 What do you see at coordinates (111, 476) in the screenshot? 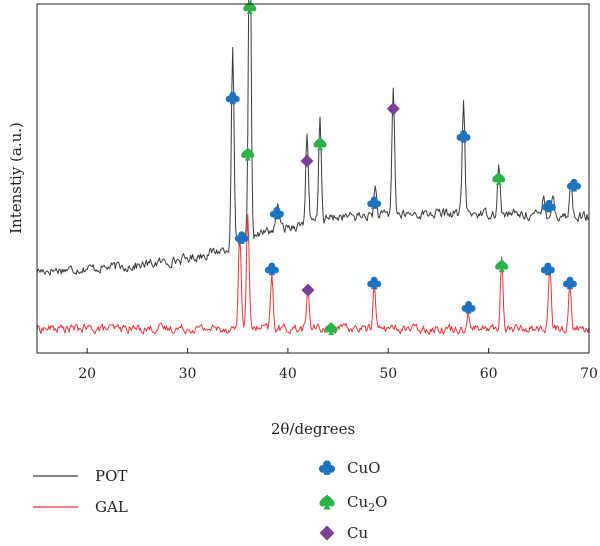
I see `legend-label-pot: POT` at bounding box center [111, 476].